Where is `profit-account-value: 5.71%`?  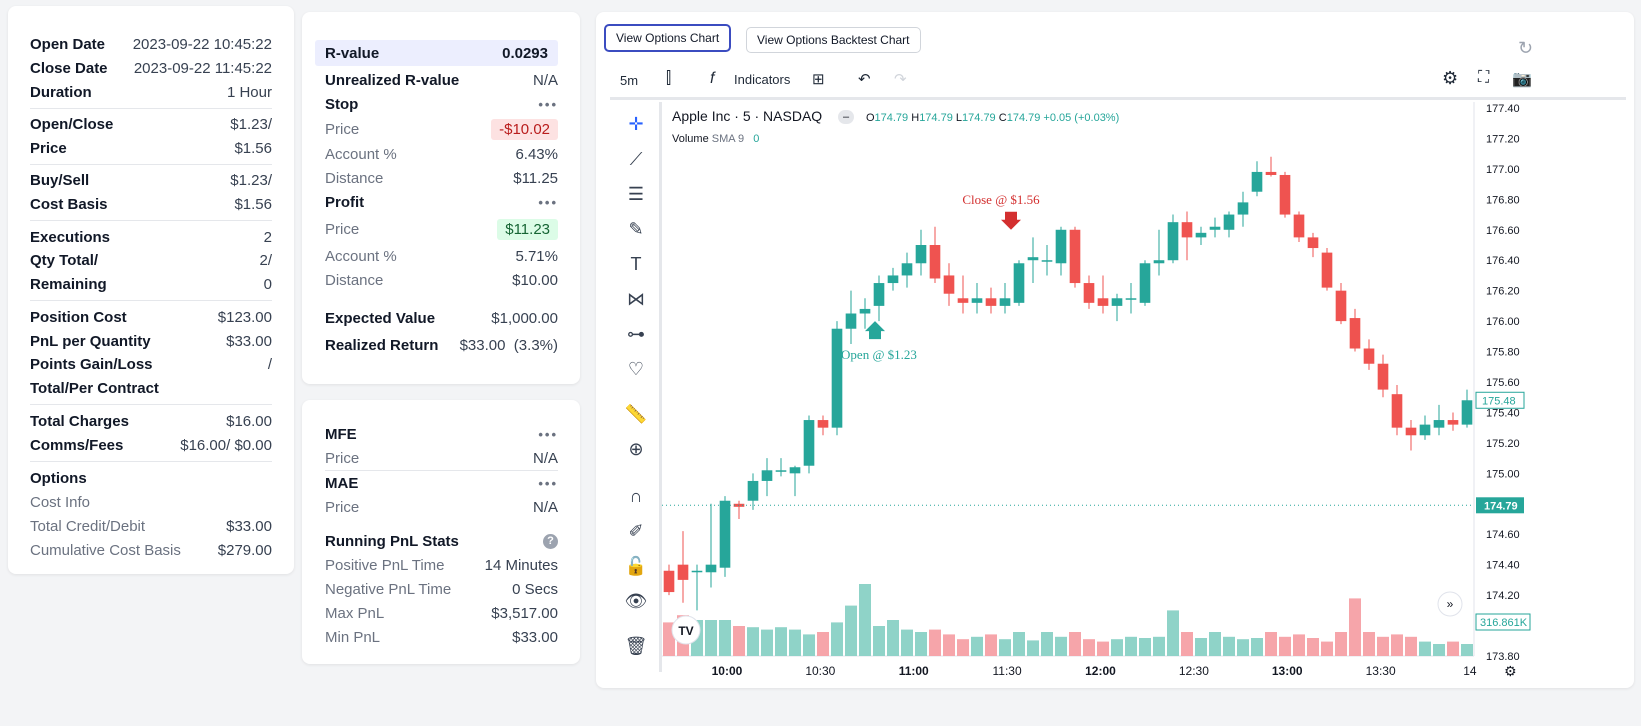 profit-account-value: 5.71% is located at coordinates (536, 256).